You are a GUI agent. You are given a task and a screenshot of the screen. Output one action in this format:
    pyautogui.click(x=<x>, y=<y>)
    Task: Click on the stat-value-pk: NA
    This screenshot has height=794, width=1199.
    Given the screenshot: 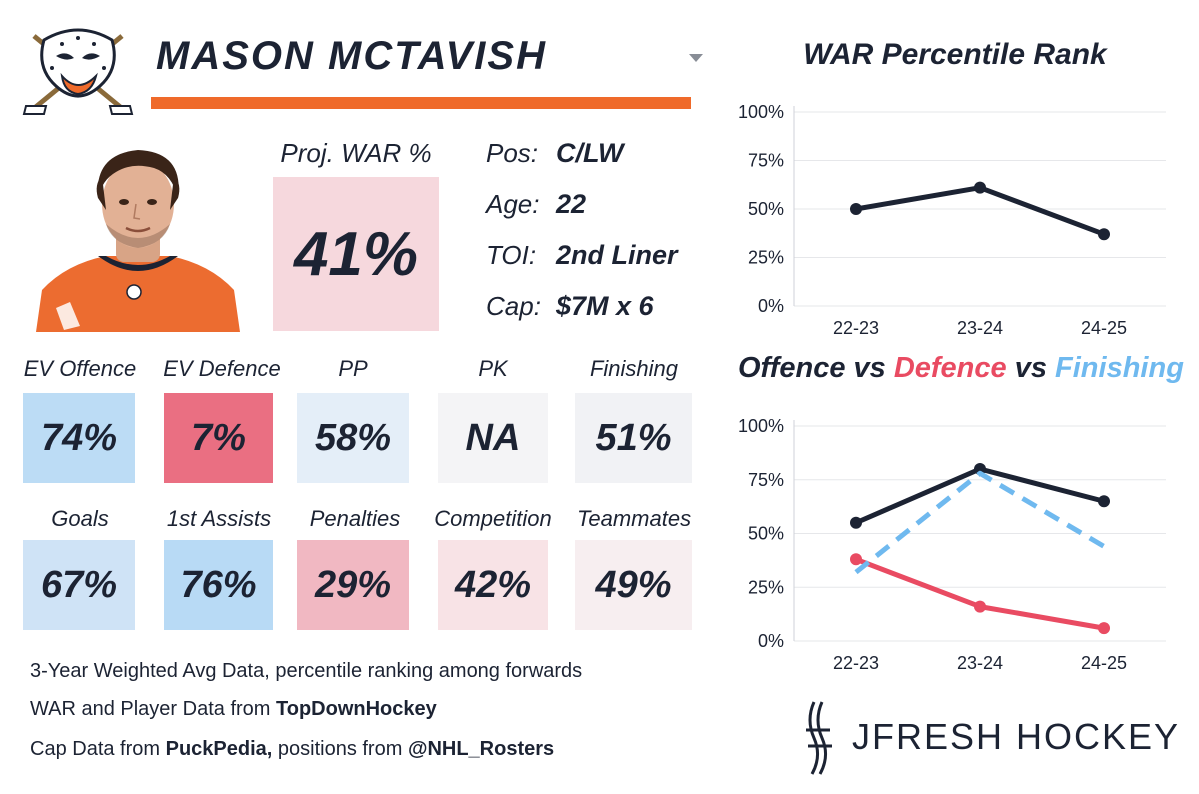 What is the action you would take?
    pyautogui.click(x=493, y=437)
    